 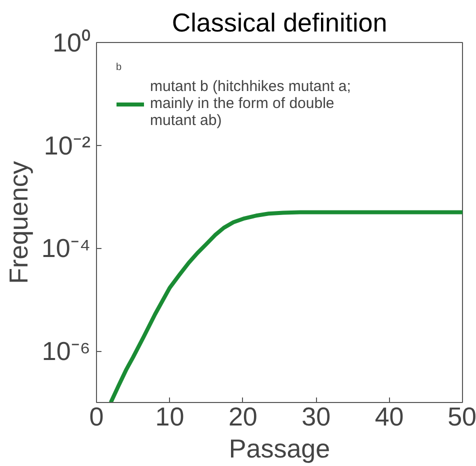 I want to click on x-tick-label: 20, so click(x=243, y=417).